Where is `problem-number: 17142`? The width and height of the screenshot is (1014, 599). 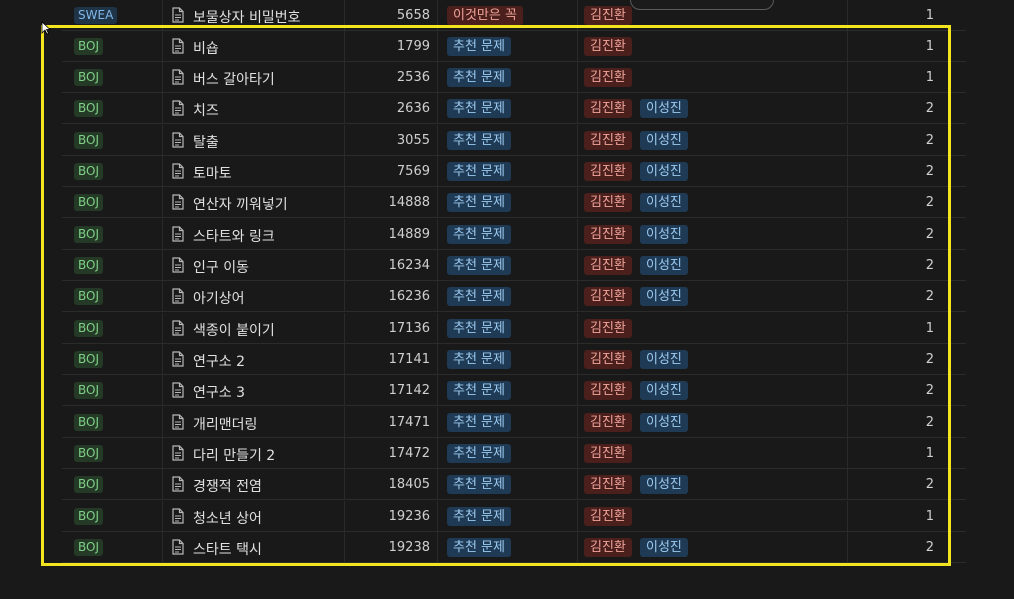
problem-number: 17142 is located at coordinates (409, 390).